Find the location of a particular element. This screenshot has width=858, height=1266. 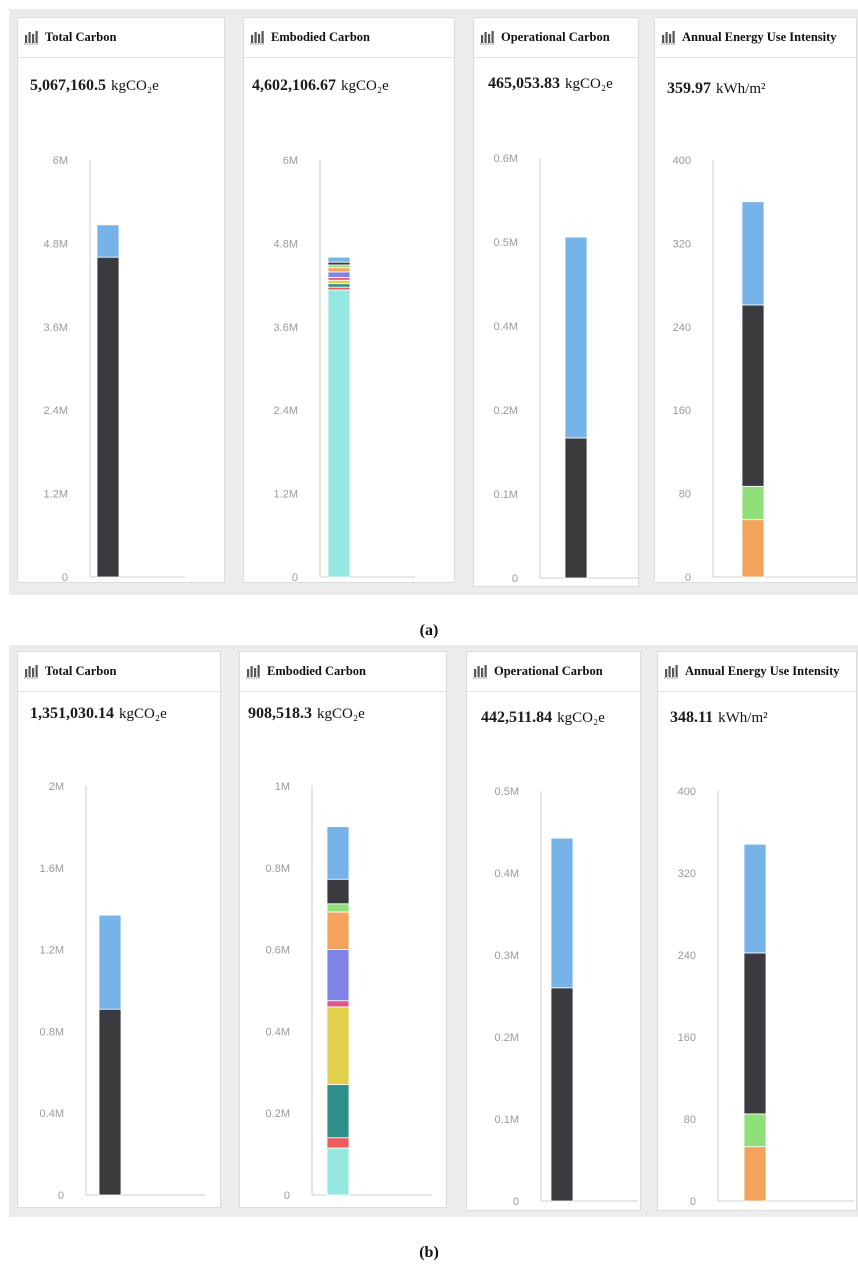

metric-value: 348.11 is located at coordinates (692, 717).